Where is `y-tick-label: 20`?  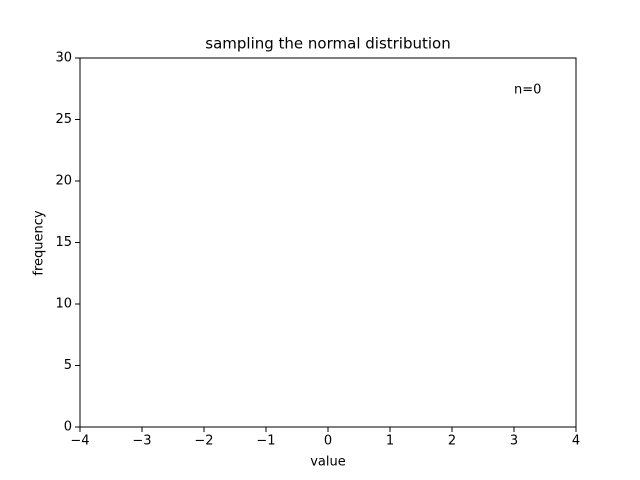 y-tick-label: 20 is located at coordinates (63, 181).